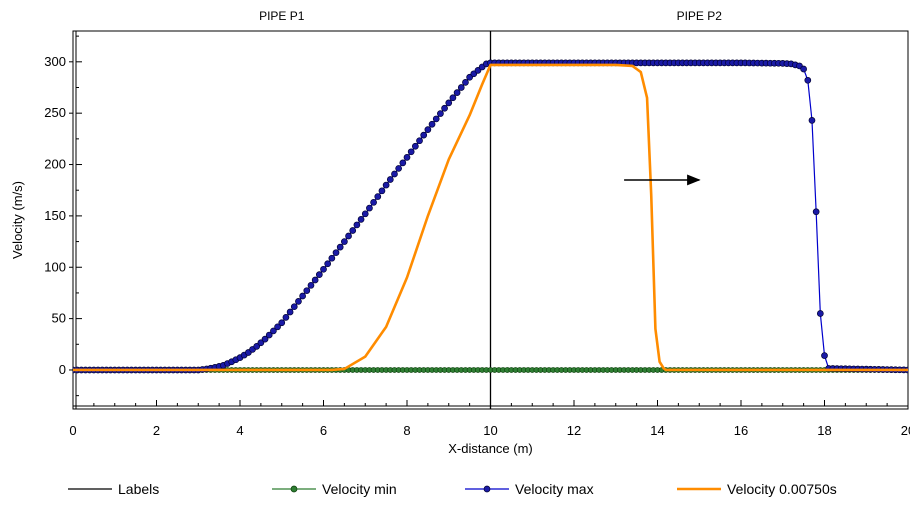  I want to click on y-axis-title: Velocity (m/s), so click(17, 220).